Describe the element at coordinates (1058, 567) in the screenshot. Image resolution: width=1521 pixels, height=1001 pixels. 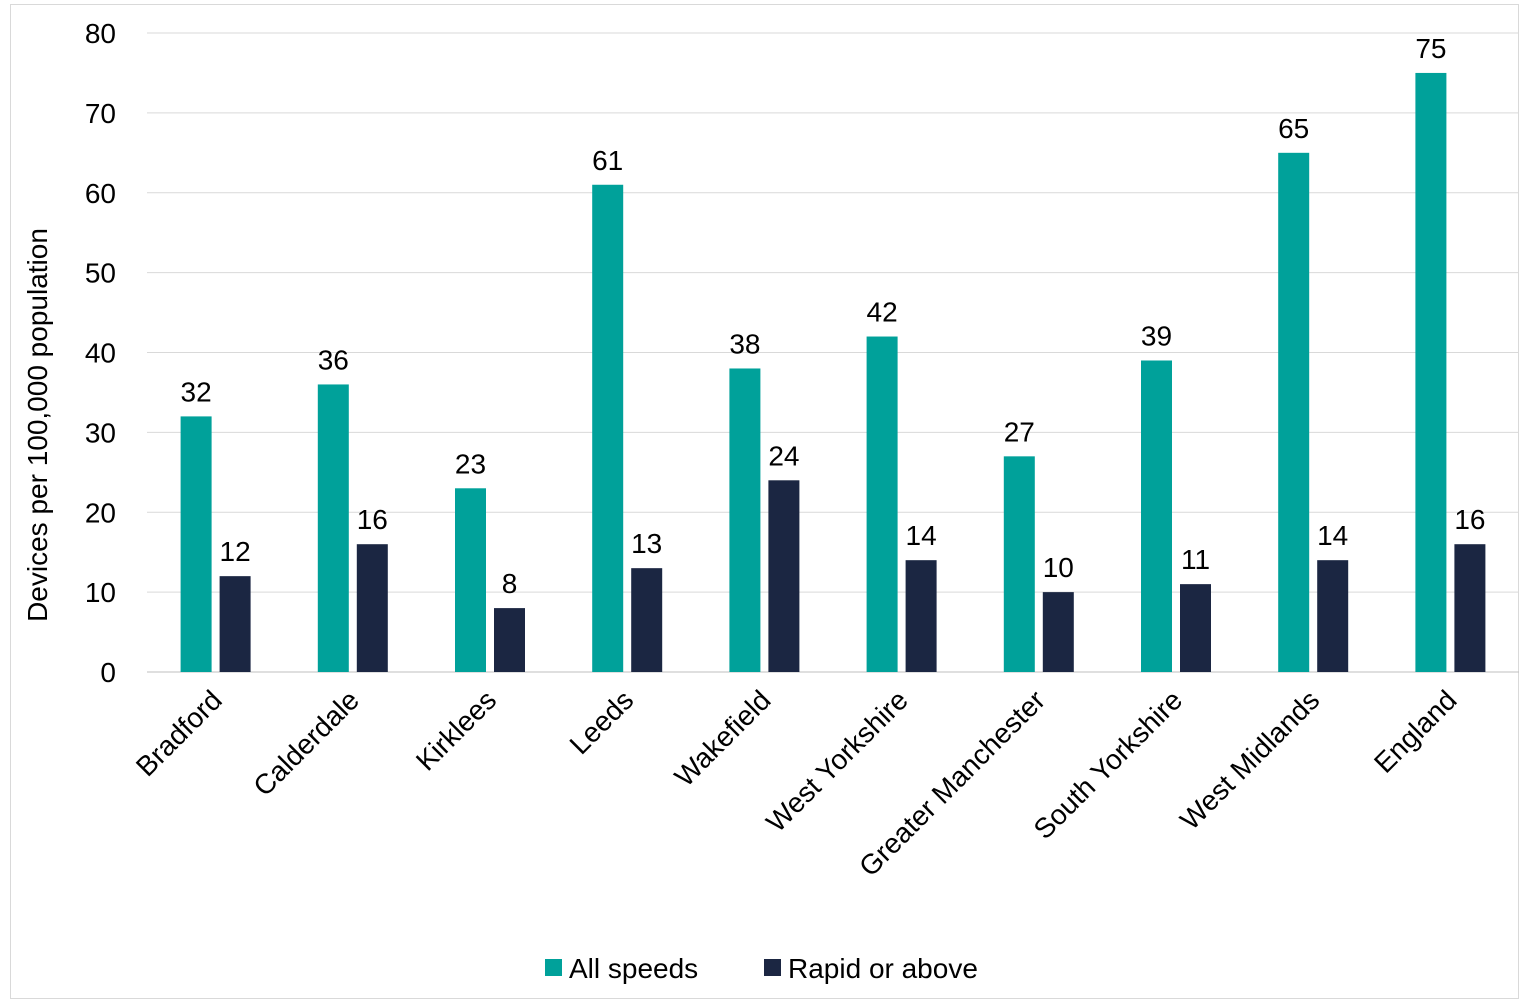
I see `data-label: 10` at that location.